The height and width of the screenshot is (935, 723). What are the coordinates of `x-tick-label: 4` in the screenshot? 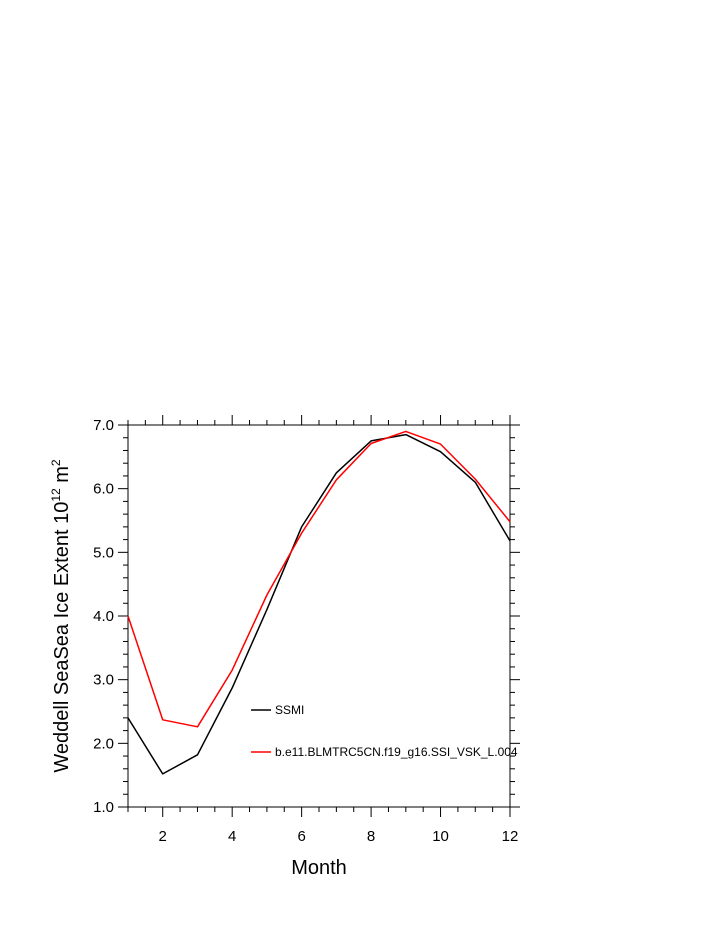 It's located at (232, 836).